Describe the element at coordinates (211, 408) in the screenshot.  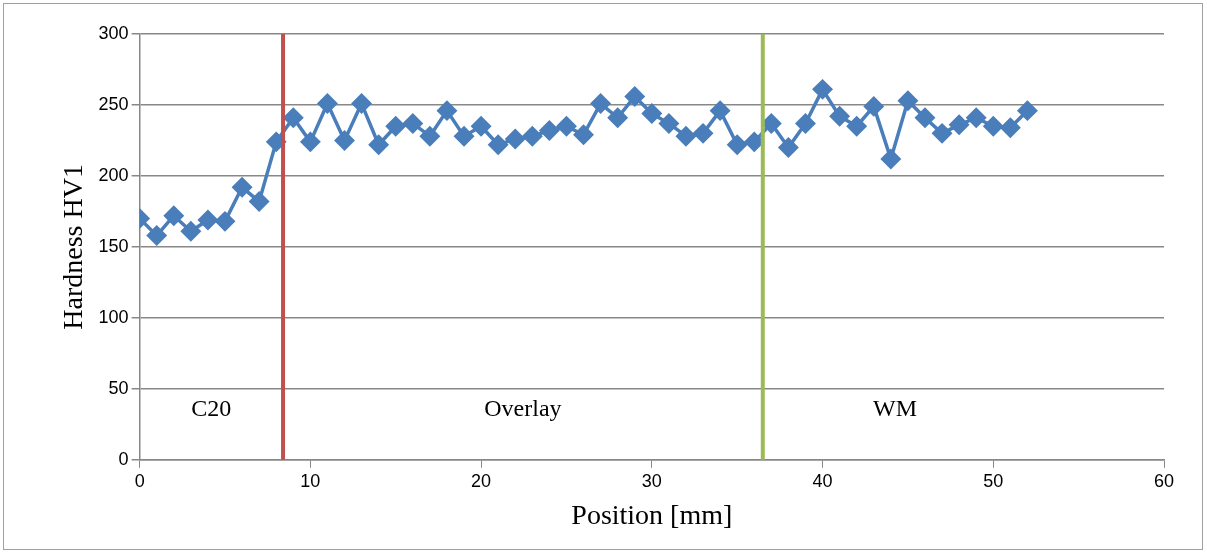
I see `annotation: C20` at that location.